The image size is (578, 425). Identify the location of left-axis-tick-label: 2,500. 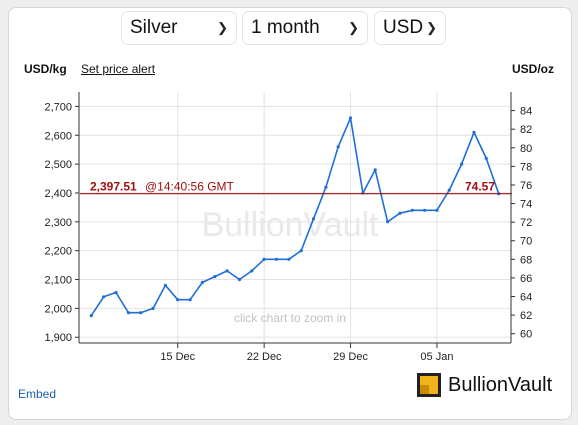
(58, 165).